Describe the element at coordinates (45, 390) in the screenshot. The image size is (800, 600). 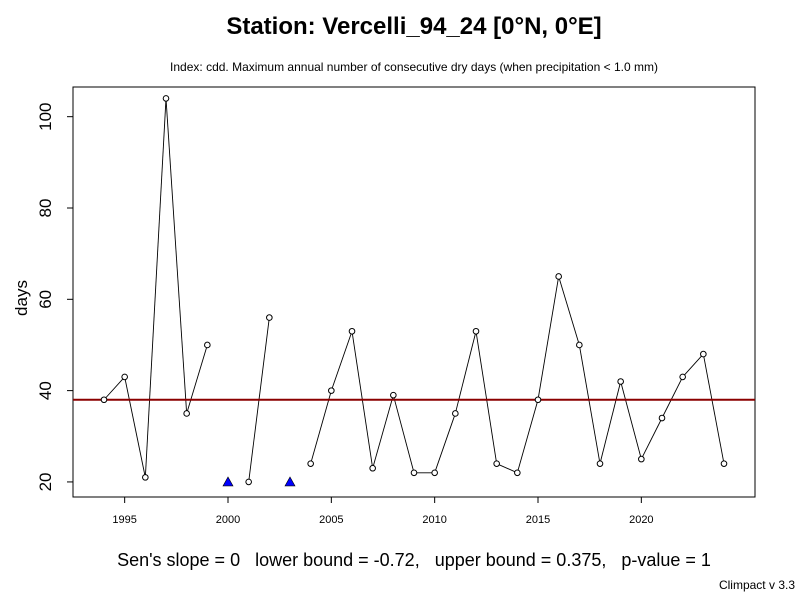
I see `y-tick-label: 40` at that location.